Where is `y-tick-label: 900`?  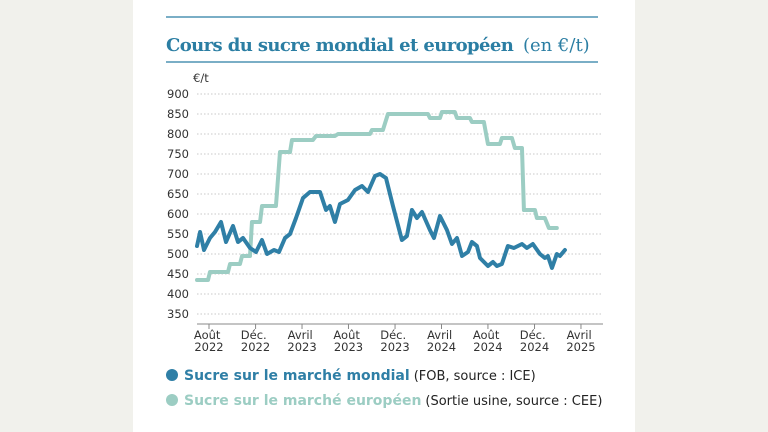 y-tick-label: 900 is located at coordinates (178, 94).